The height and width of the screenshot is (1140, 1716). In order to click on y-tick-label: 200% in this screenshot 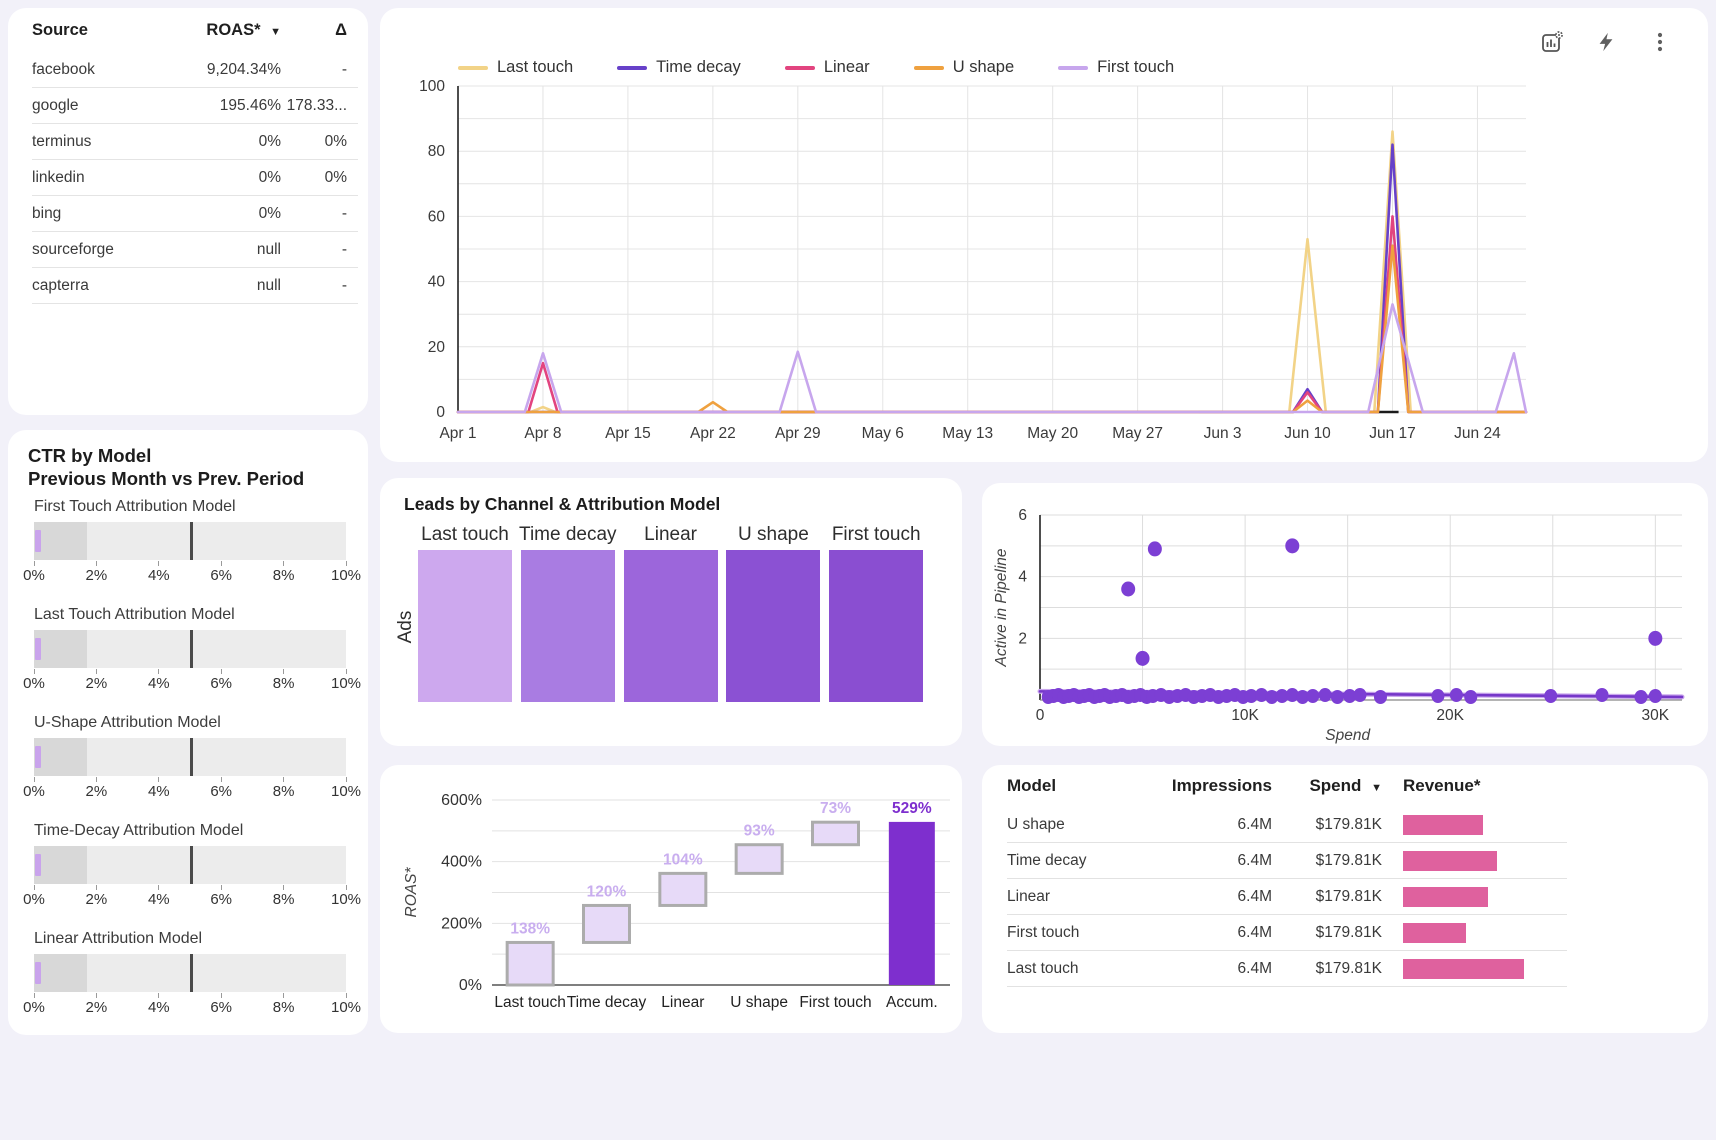, I will do `click(461, 923)`.